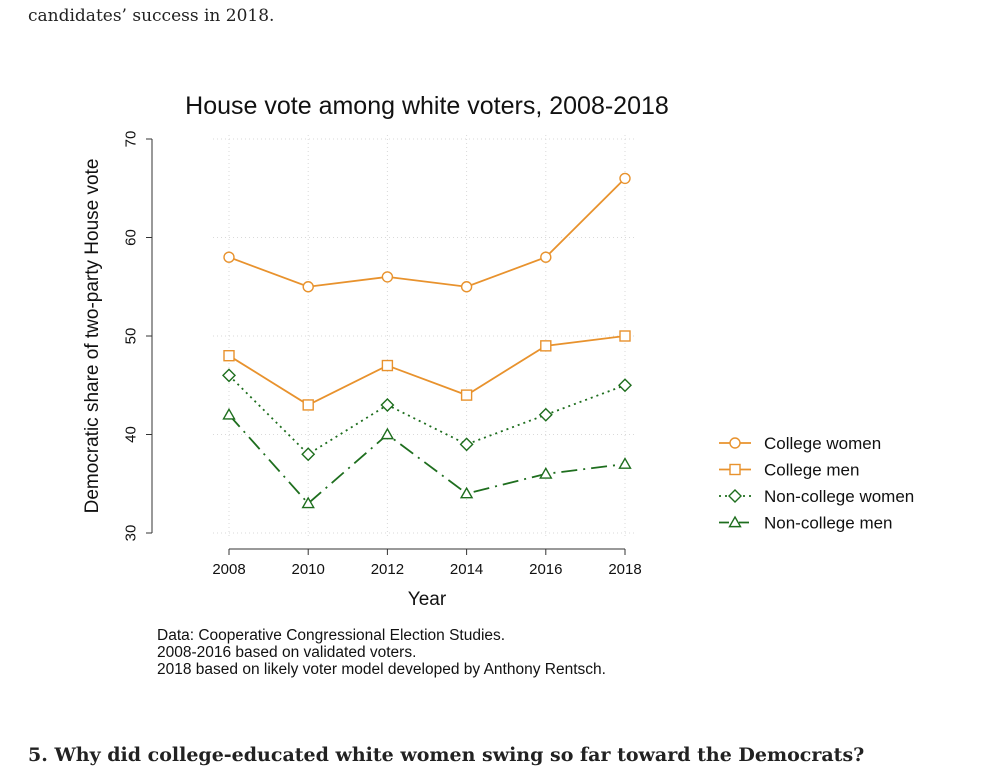 The height and width of the screenshot is (783, 999). I want to click on series-college-women, so click(427, 232).